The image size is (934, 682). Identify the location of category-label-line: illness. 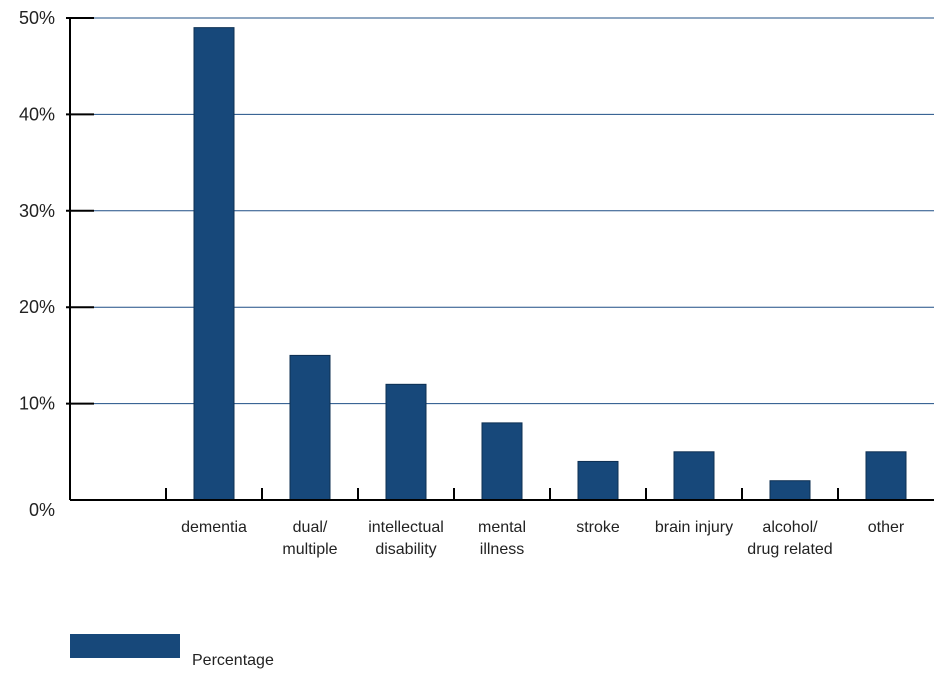
(502, 549).